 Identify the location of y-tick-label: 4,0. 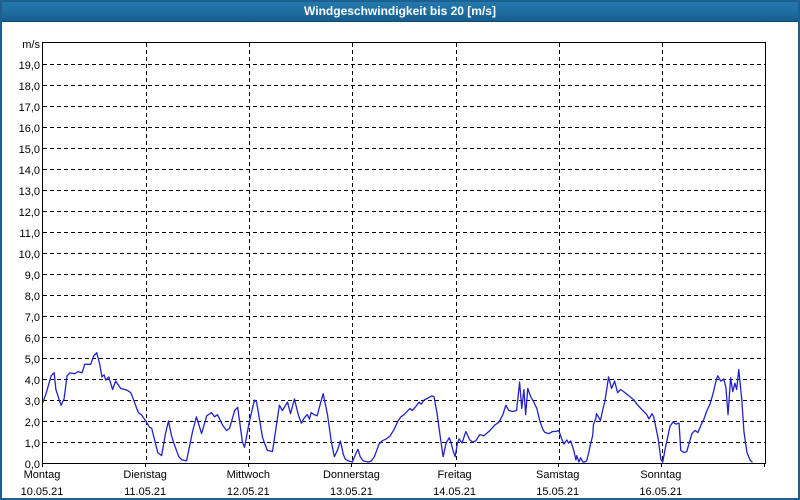
(32, 381).